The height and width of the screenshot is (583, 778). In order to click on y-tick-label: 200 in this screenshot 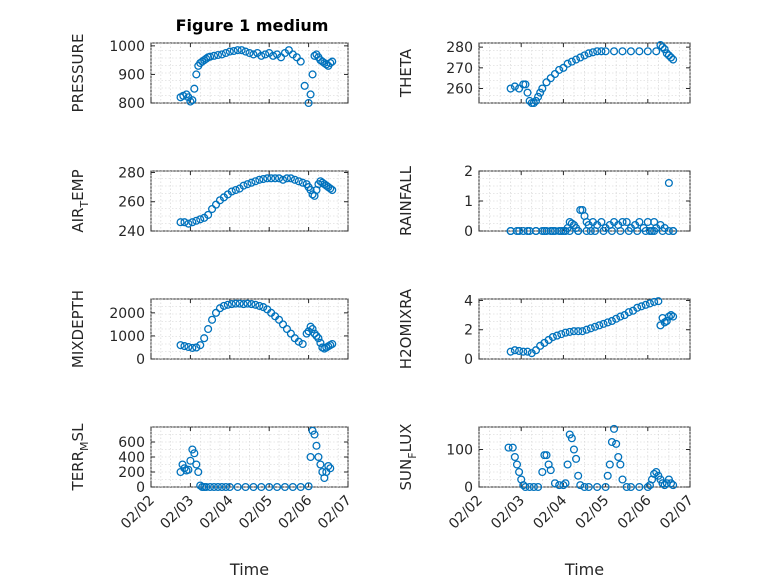, I will do `click(131, 473)`.